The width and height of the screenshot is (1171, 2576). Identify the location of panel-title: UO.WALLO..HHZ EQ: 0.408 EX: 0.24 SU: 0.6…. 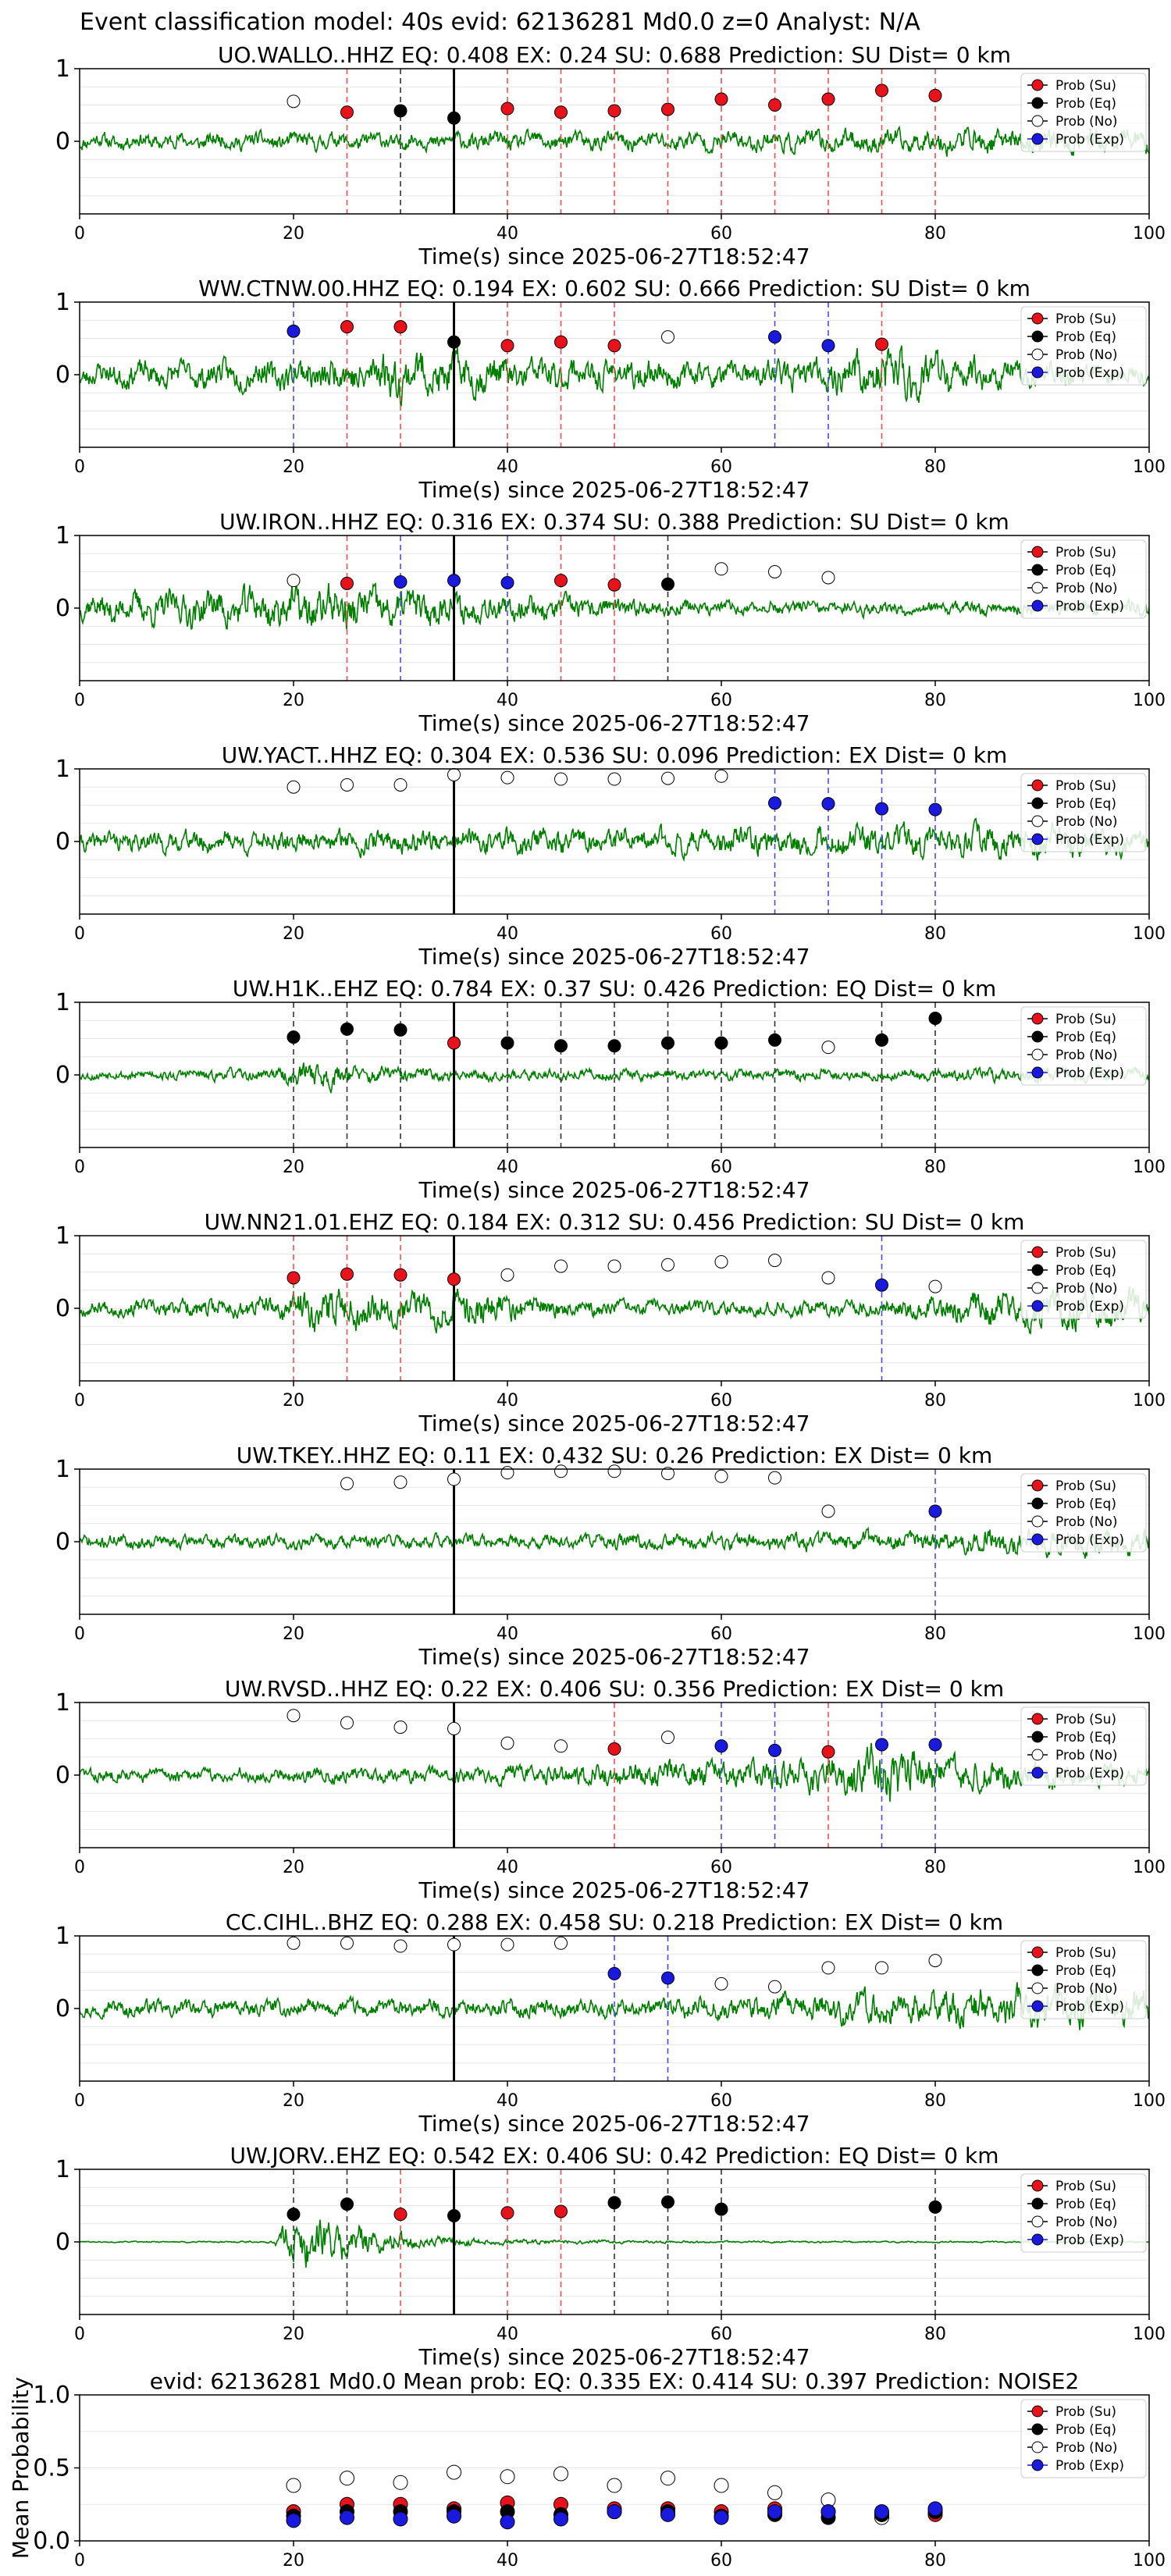
(614, 55).